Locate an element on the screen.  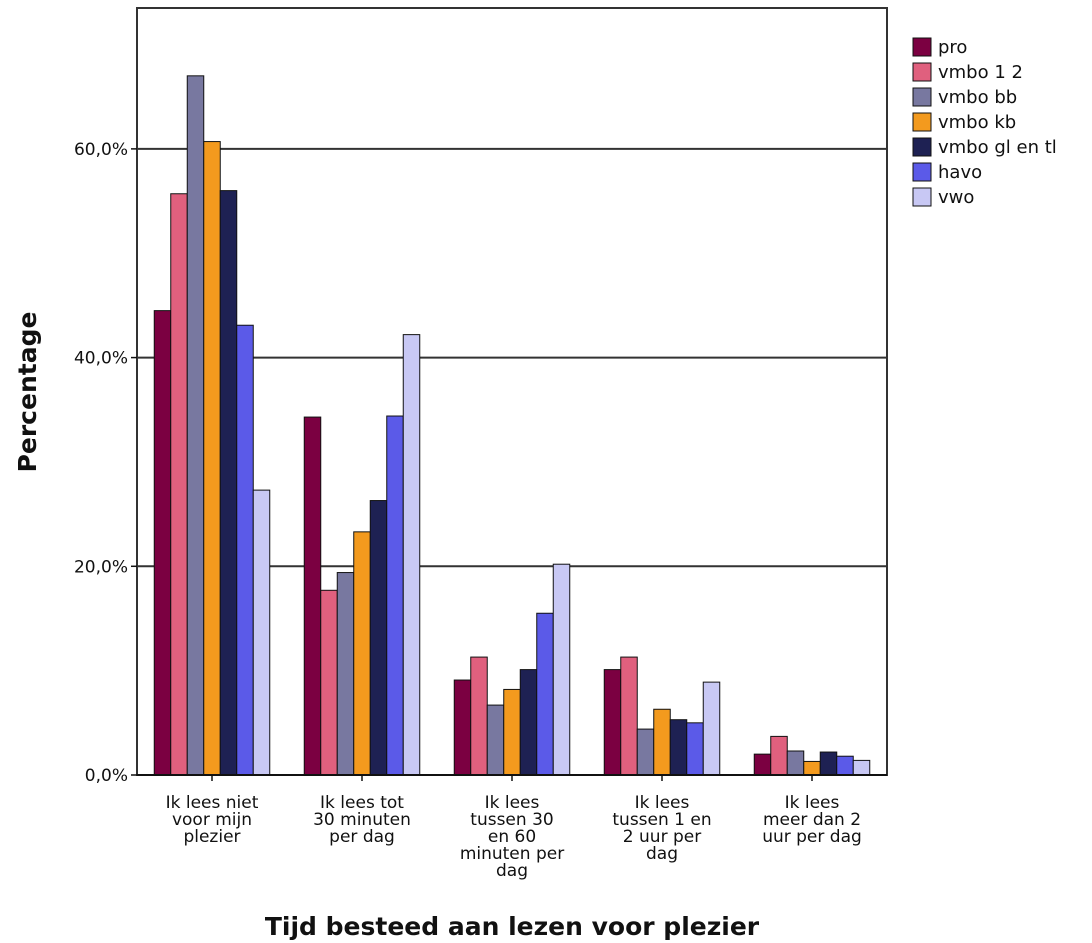
x-tick-label: Ik lees tussen 1 en 2 uur per dag is located at coordinates (661, 828).